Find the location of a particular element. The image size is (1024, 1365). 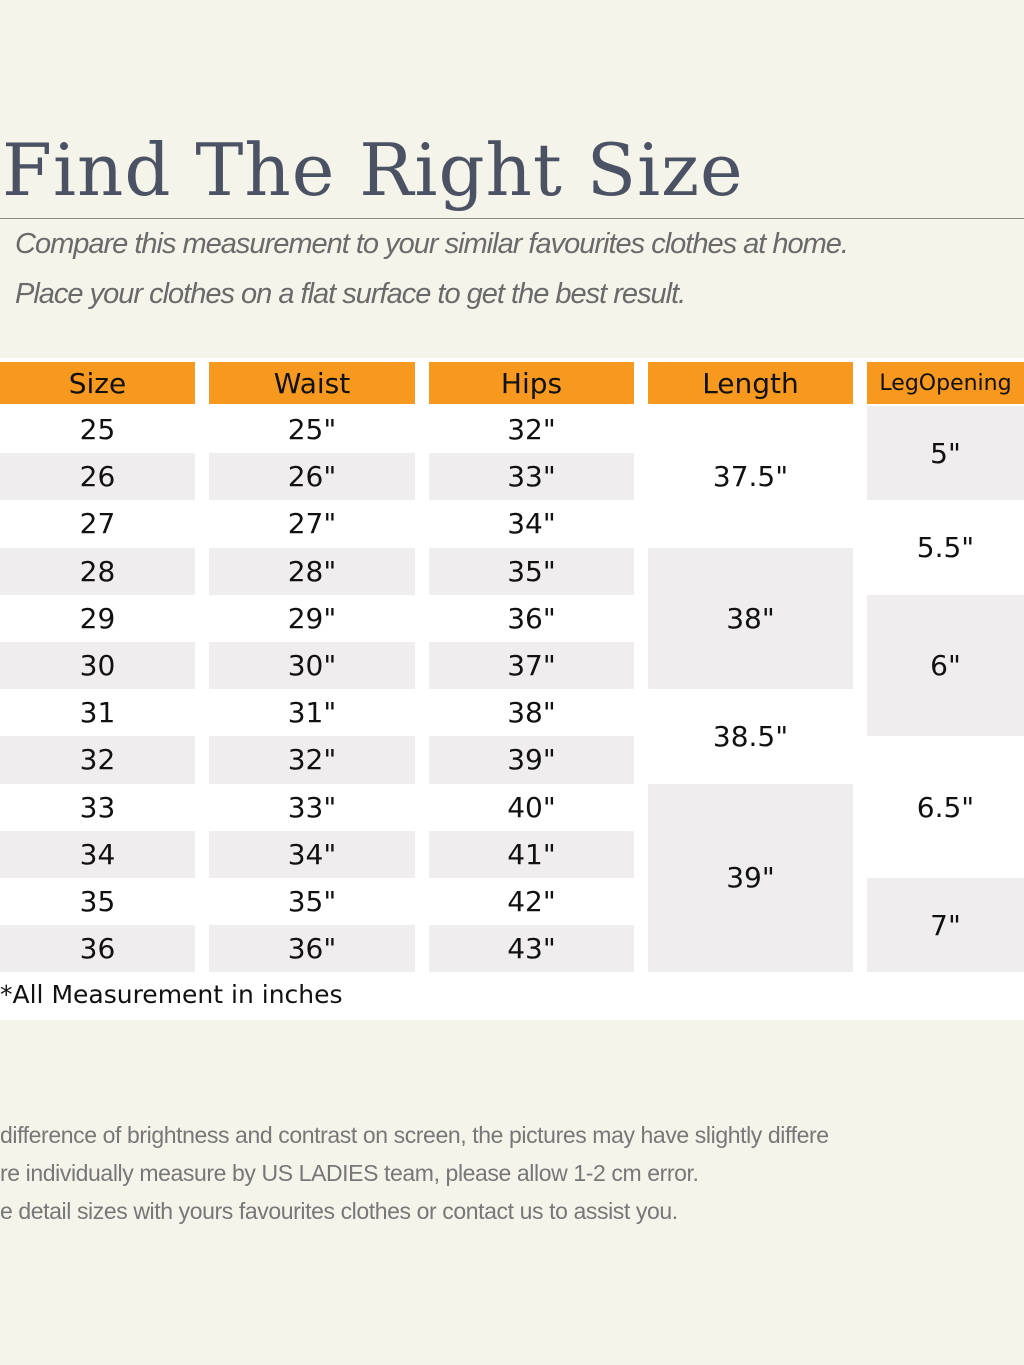

sizes-cell: 29 is located at coordinates (97, 618).